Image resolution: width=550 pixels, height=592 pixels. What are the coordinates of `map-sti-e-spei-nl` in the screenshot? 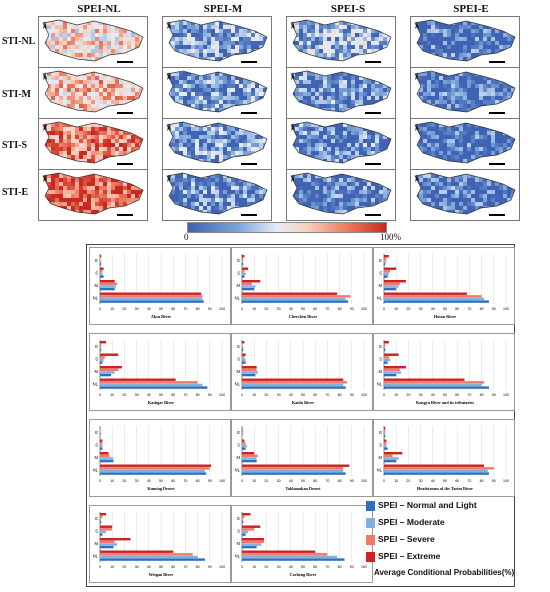 It's located at (93, 195).